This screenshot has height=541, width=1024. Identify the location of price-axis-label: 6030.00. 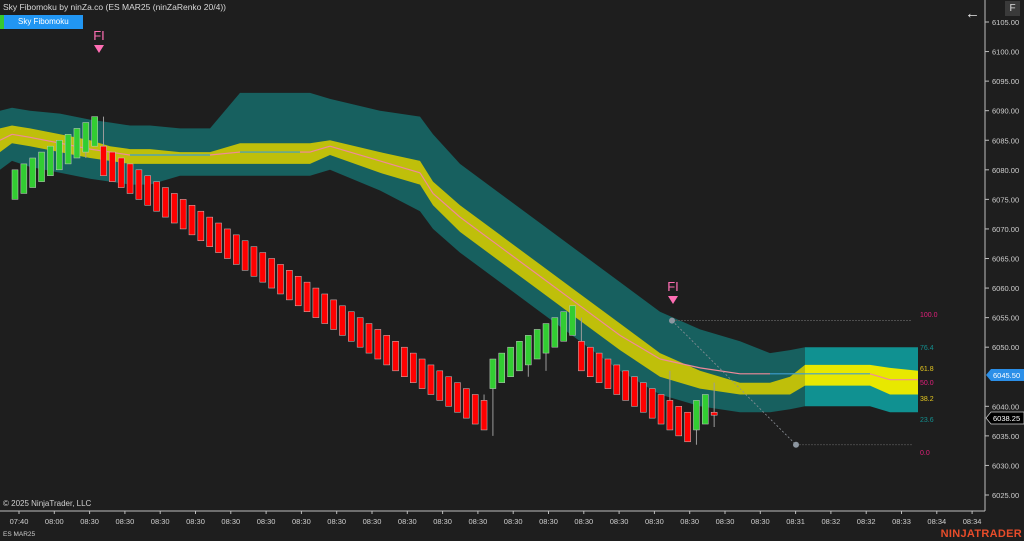
(1005, 465).